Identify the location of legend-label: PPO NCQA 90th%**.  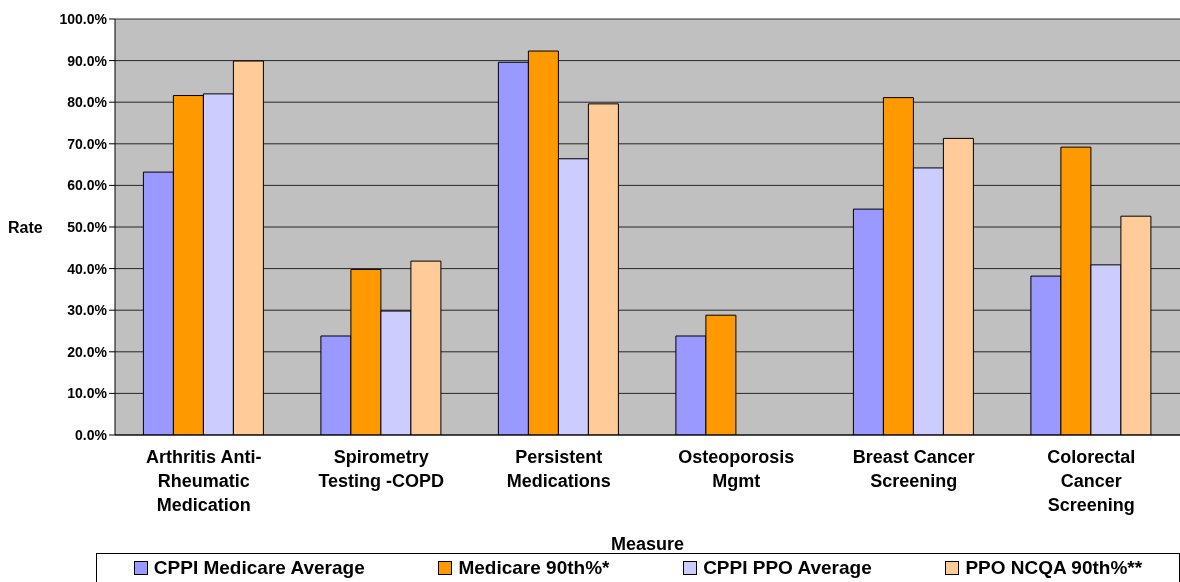
(1054, 568).